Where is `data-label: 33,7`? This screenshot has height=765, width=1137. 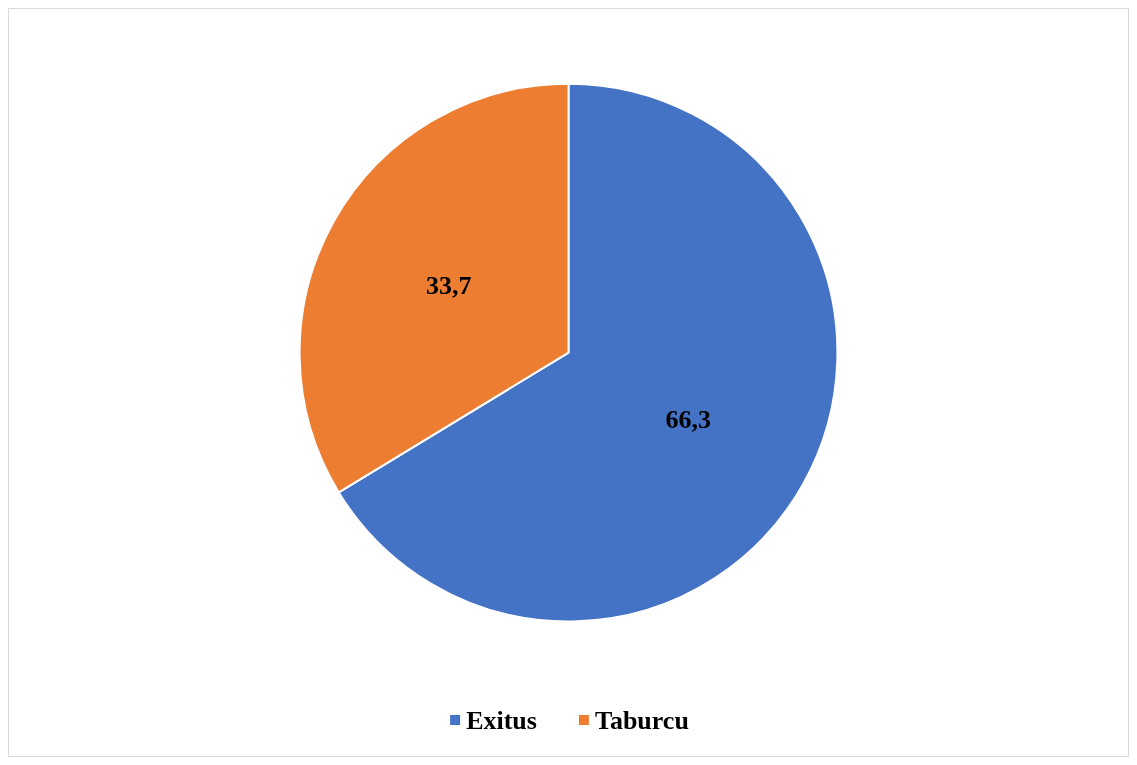 data-label: 33,7 is located at coordinates (448, 285).